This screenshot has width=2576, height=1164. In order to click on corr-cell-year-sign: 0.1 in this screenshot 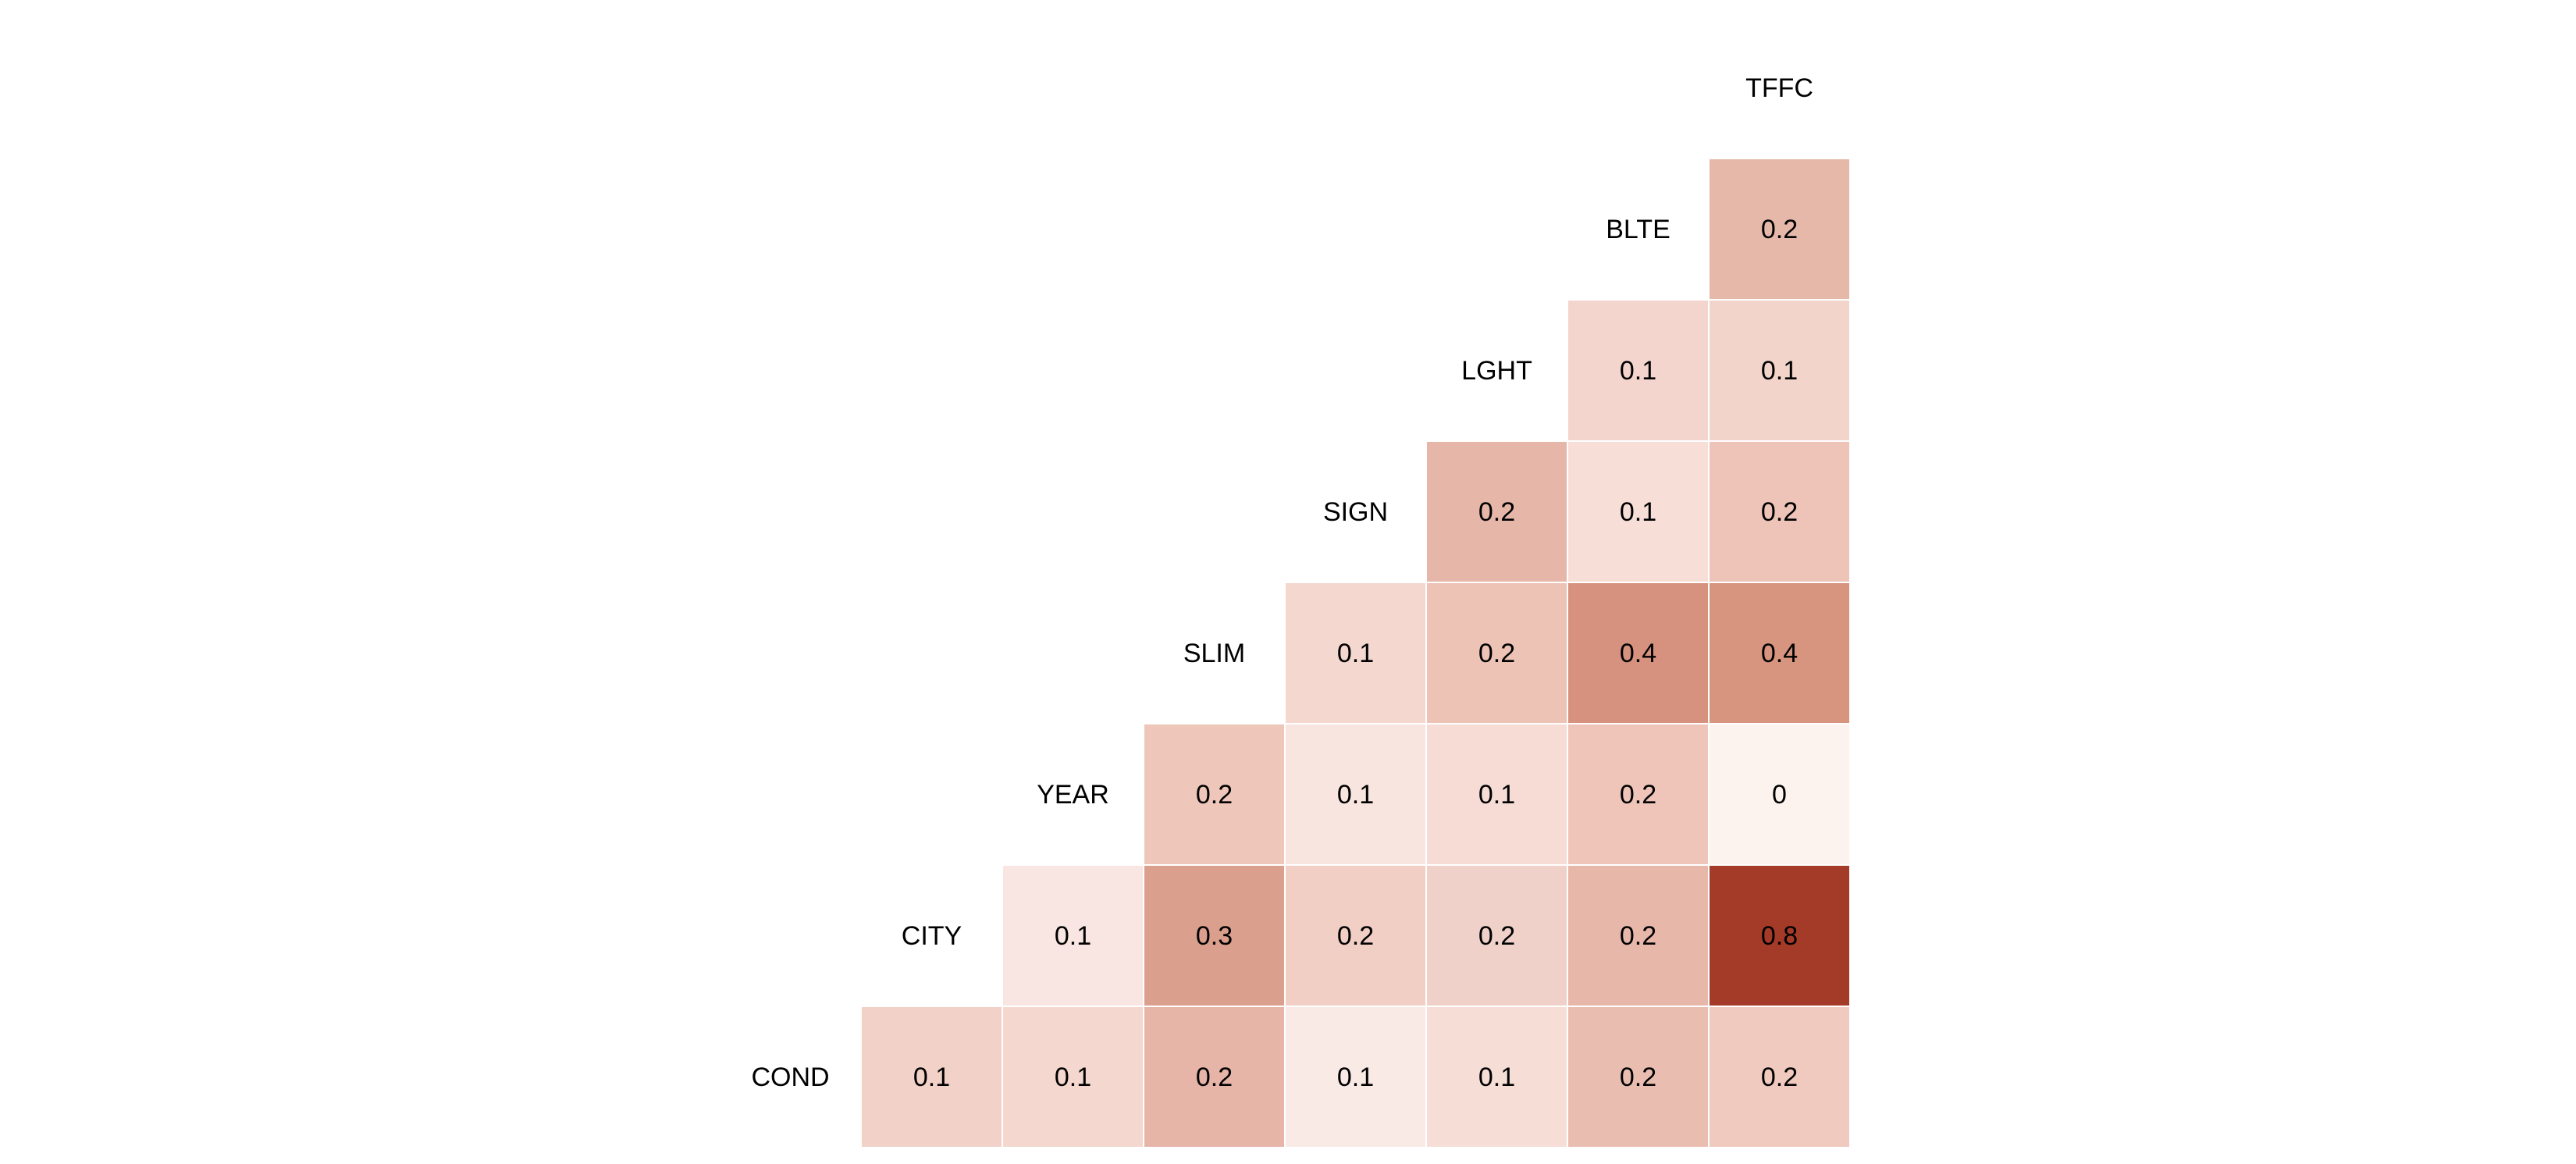, I will do `click(1355, 794)`.